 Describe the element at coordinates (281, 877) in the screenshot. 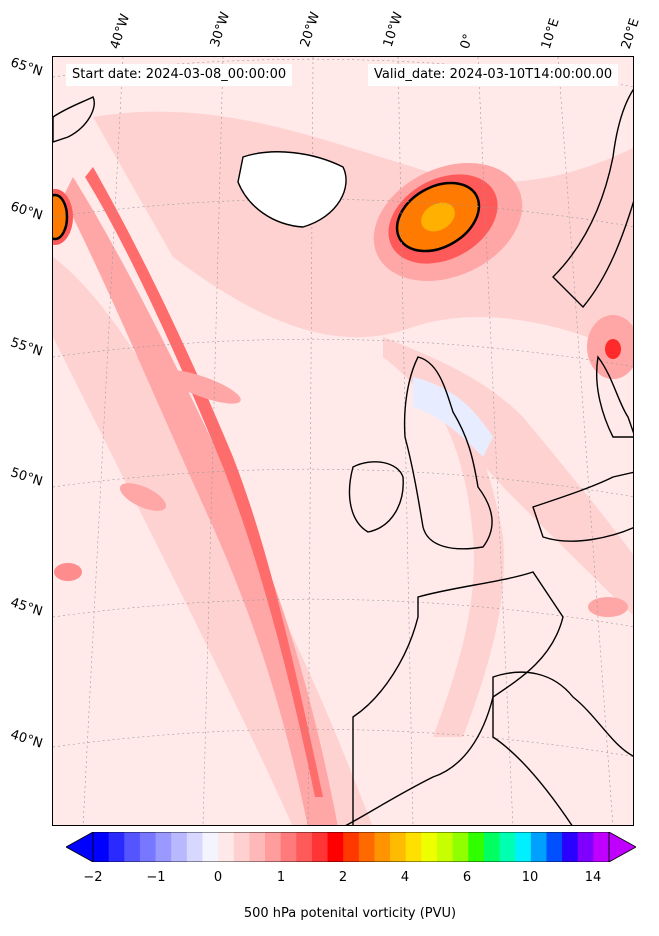

I see `colorbar-tick: 1` at that location.